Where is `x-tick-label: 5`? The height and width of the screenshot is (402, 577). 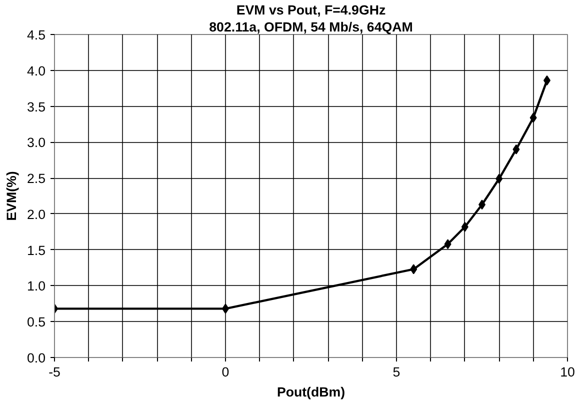
x-tick-label: 5 is located at coordinates (396, 372).